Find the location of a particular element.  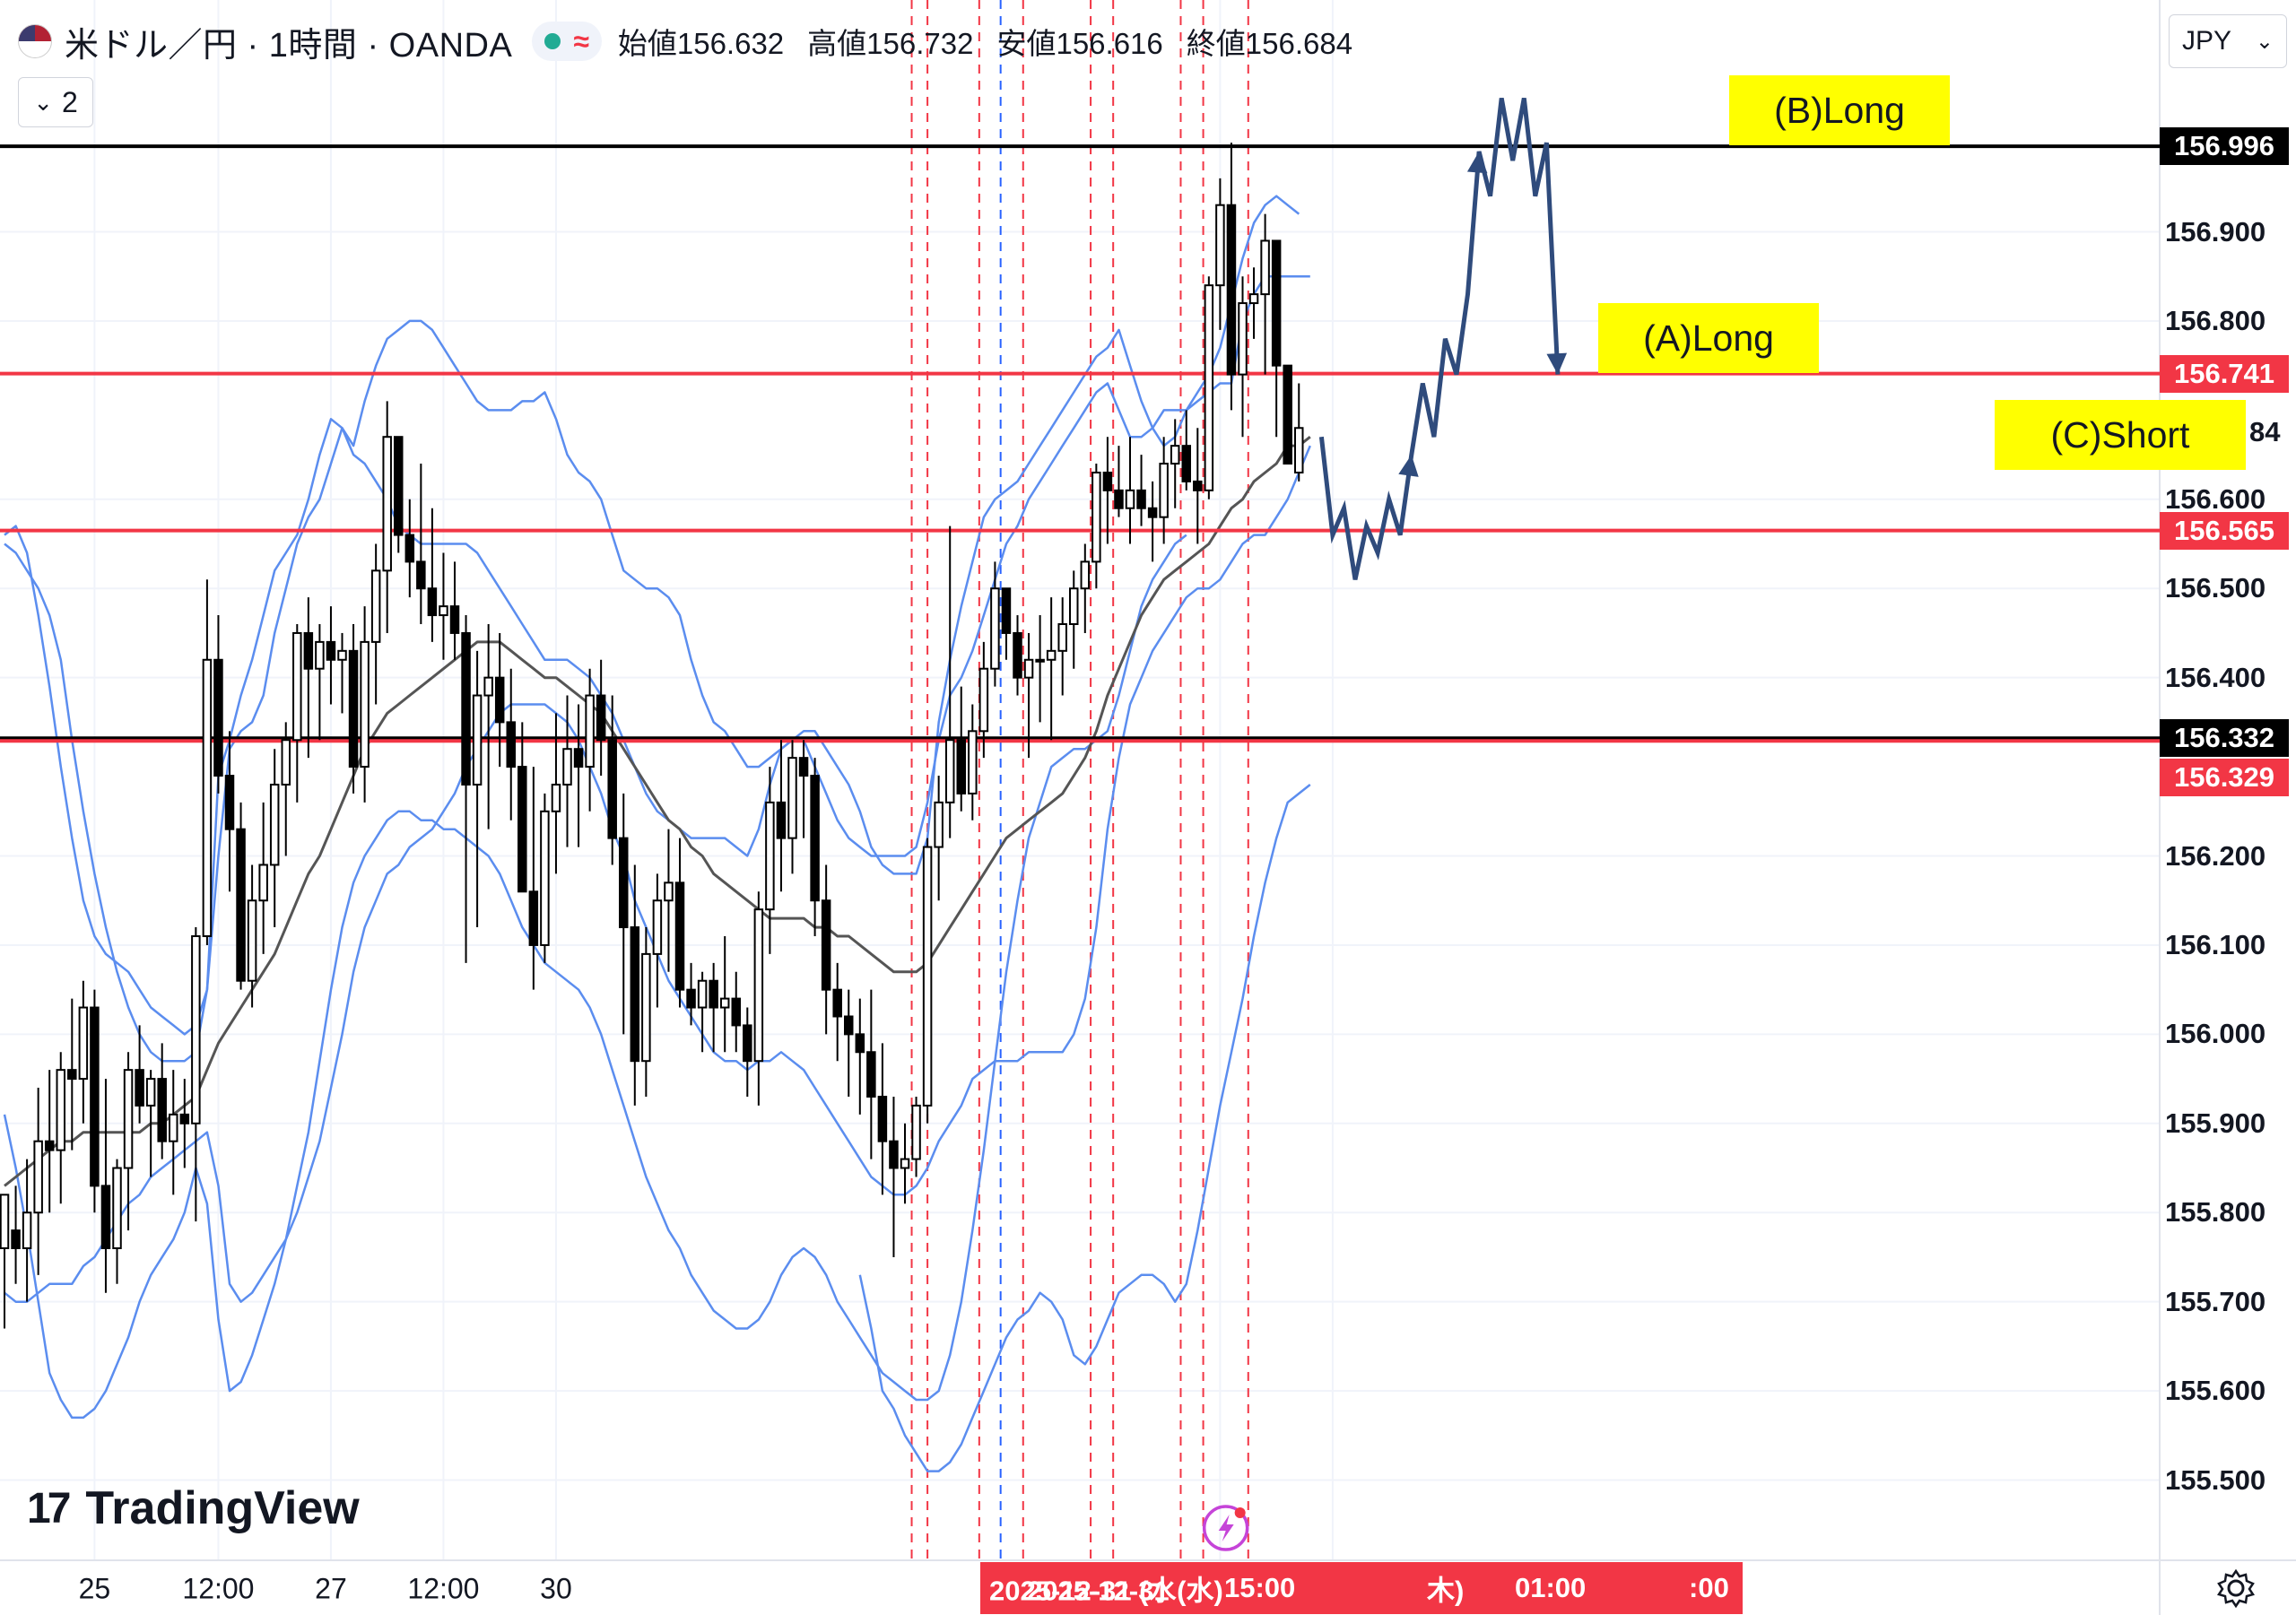

watermark-text: TradingView is located at coordinates (222, 1508).